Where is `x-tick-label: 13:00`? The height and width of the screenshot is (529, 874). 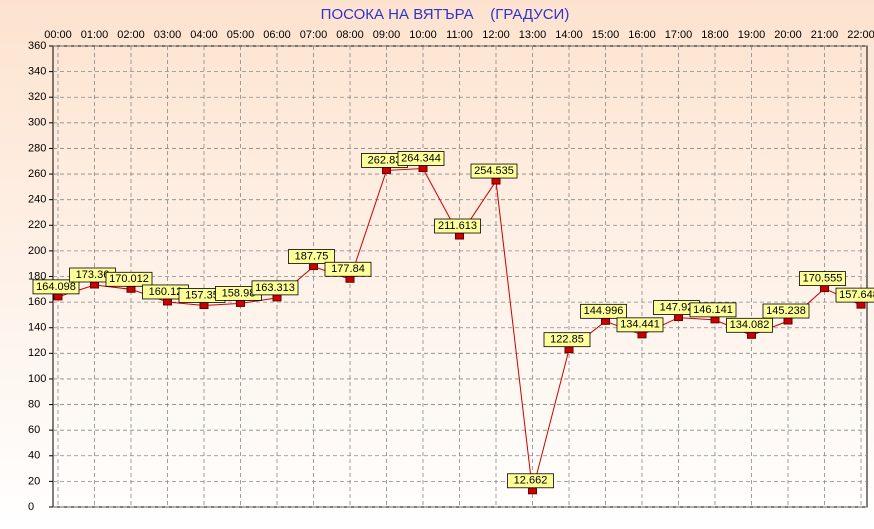 x-tick-label: 13:00 is located at coordinates (533, 35).